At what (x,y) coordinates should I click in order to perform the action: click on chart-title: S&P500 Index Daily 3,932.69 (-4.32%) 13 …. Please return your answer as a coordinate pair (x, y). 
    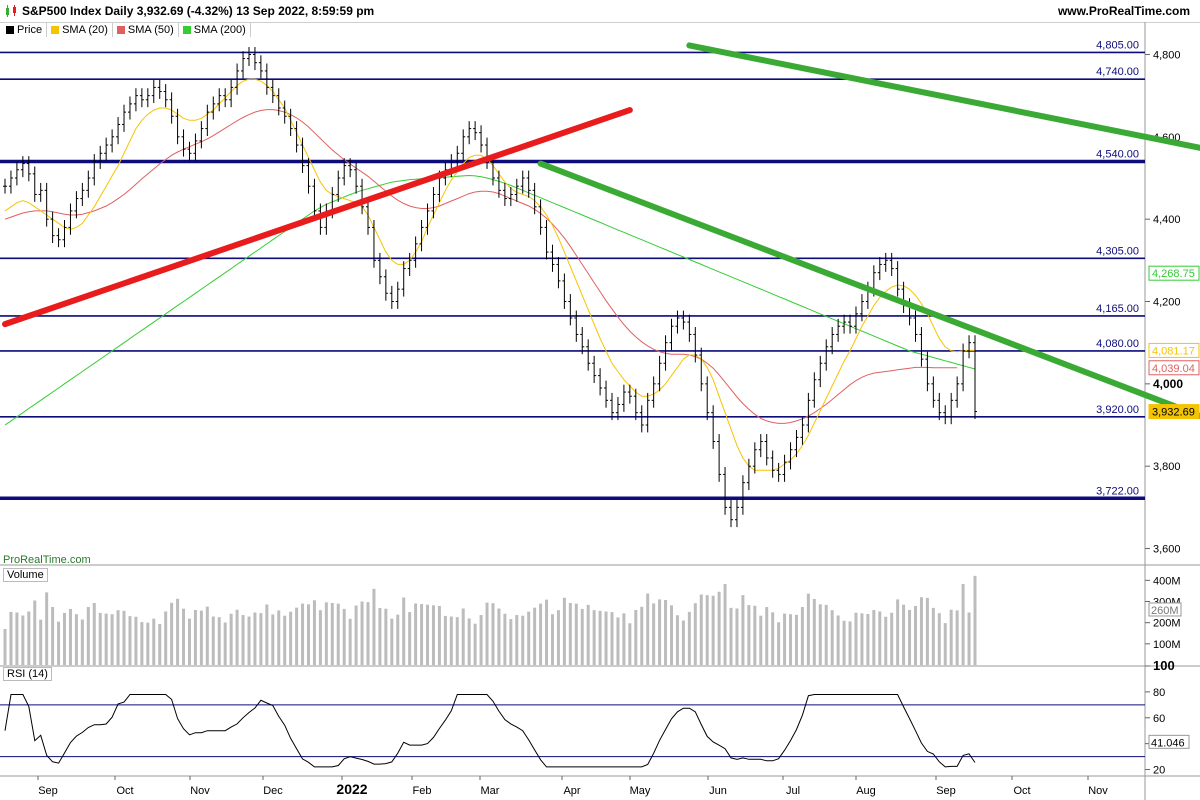
    Looking at the image, I should click on (198, 11).